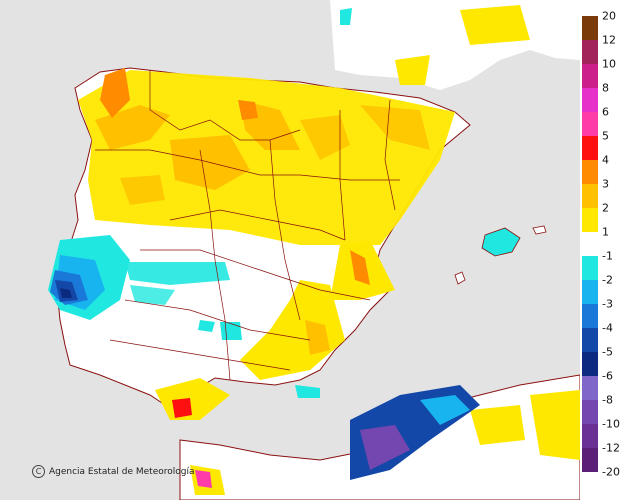 The image size is (630, 500). What do you see at coordinates (607, 256) in the screenshot?
I see `legend-label: -1` at bounding box center [607, 256].